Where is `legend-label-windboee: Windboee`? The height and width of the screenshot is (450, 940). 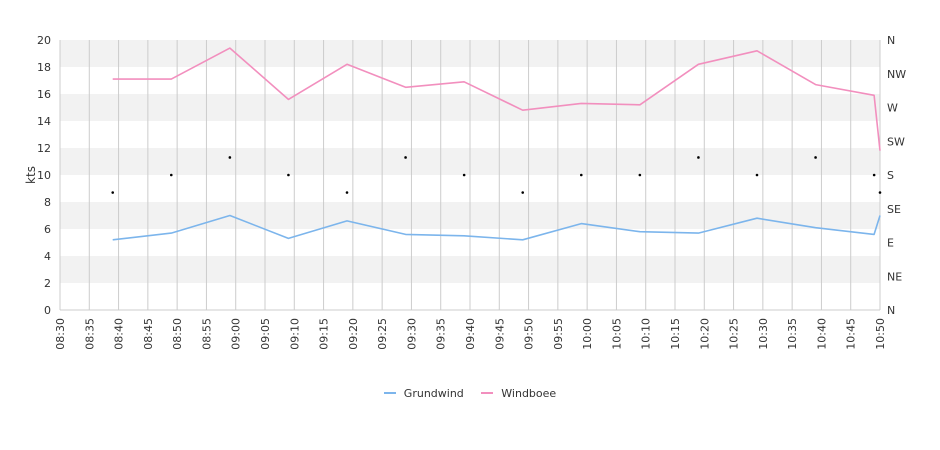 legend-label-windboee: Windboee is located at coordinates (529, 393).